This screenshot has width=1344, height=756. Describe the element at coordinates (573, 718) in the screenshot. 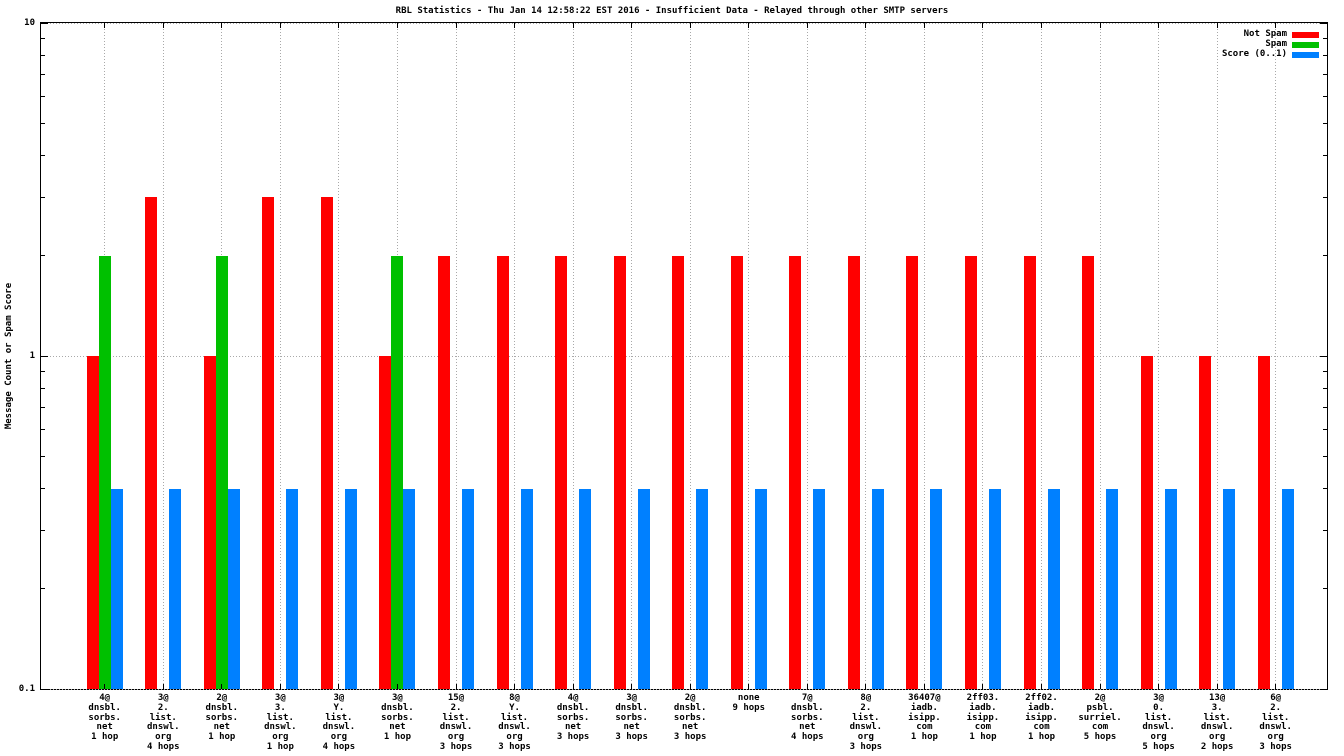

I see `x-category-label: 4@ dnsbl. sorbs. net 3 hops` at that location.